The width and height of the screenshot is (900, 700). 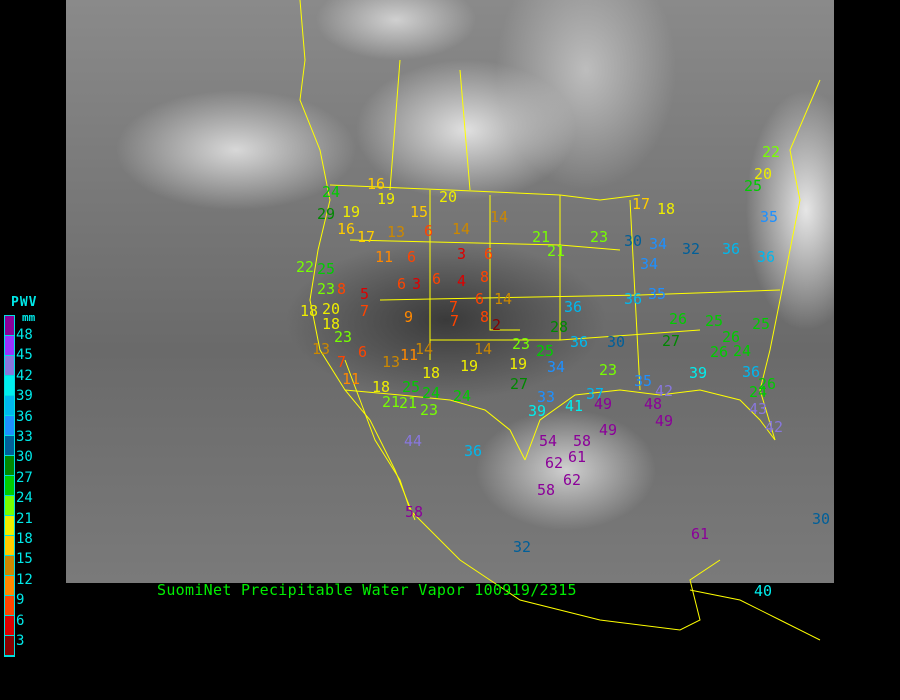 What do you see at coordinates (608, 430) in the screenshot?
I see `station-pwv-value: 49` at bounding box center [608, 430].